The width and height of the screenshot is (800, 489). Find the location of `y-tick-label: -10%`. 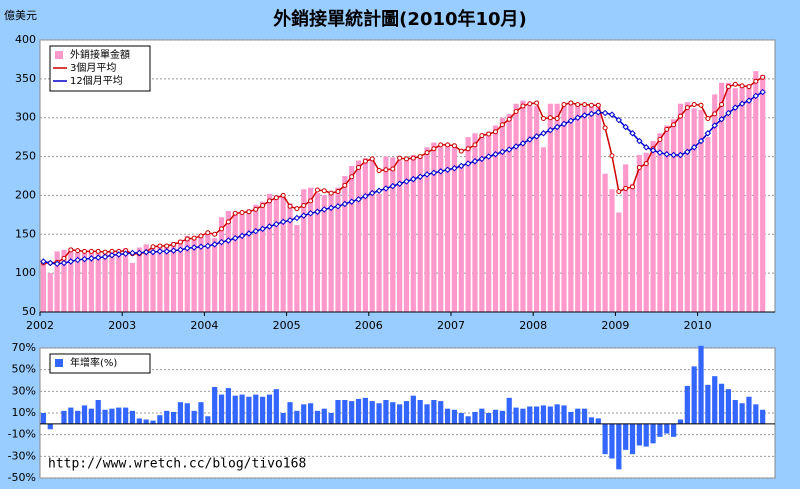

y-tick-label: -10% is located at coordinates (22, 434).